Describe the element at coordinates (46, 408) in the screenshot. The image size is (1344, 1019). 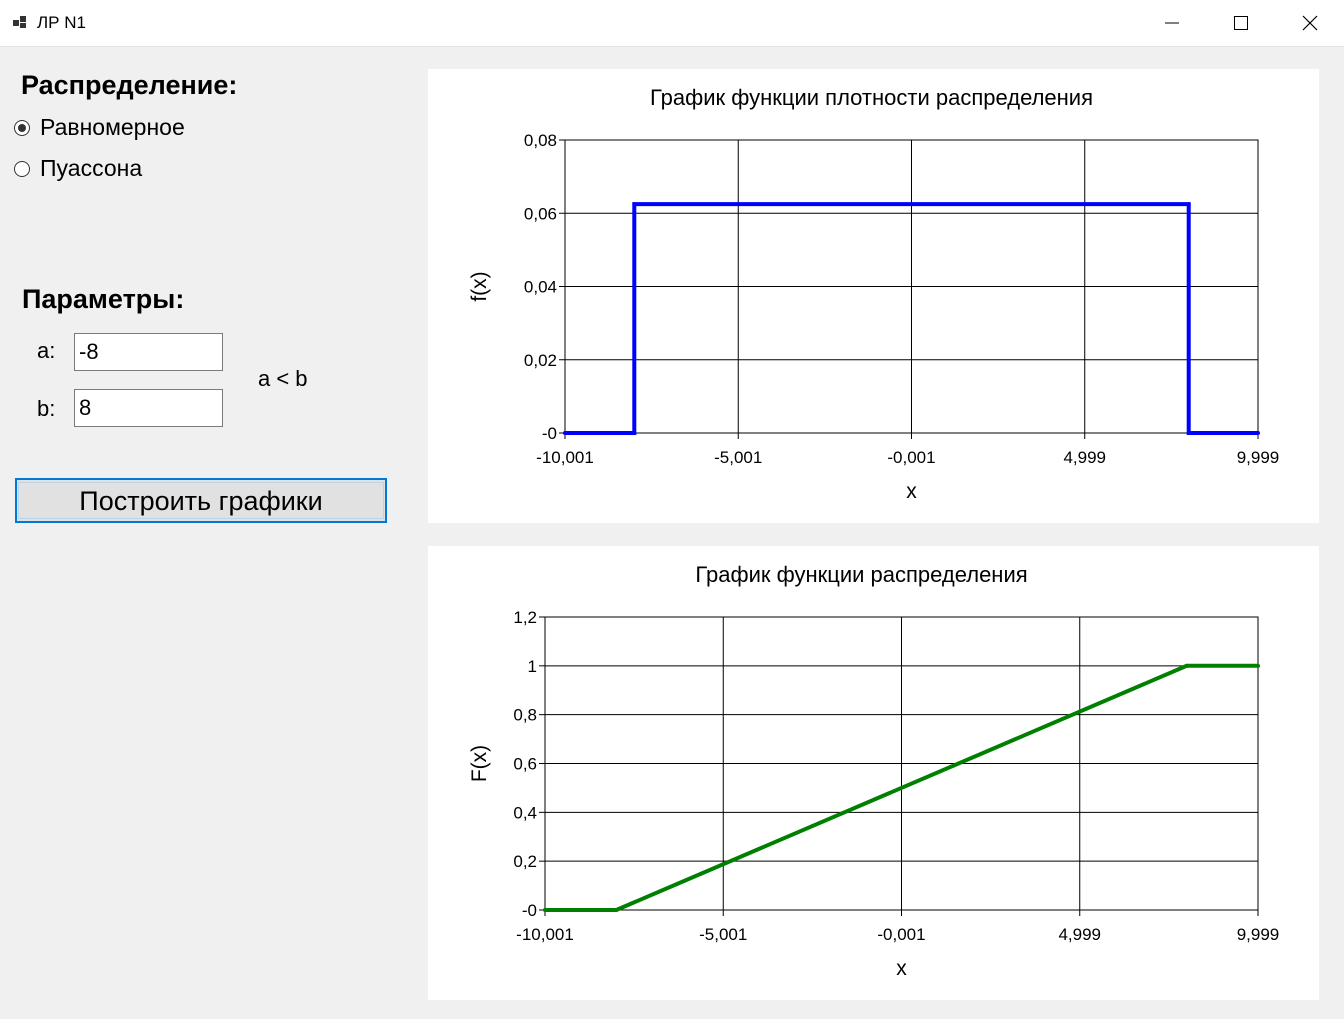
I see `param-b-label: b:` at that location.